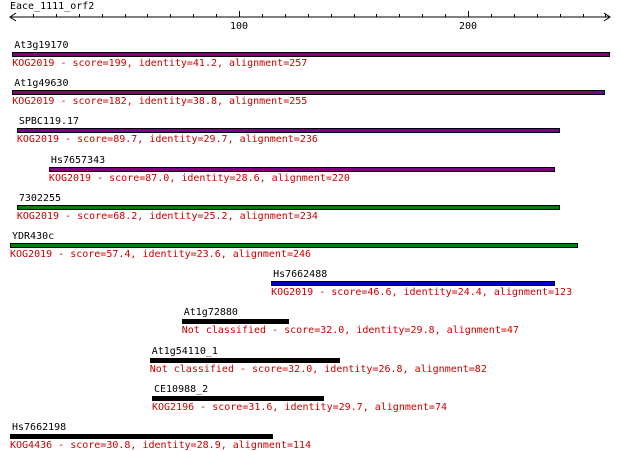  Describe the element at coordinates (78, 160) in the screenshot. I see `hit-name: Hs7657343` at that location.